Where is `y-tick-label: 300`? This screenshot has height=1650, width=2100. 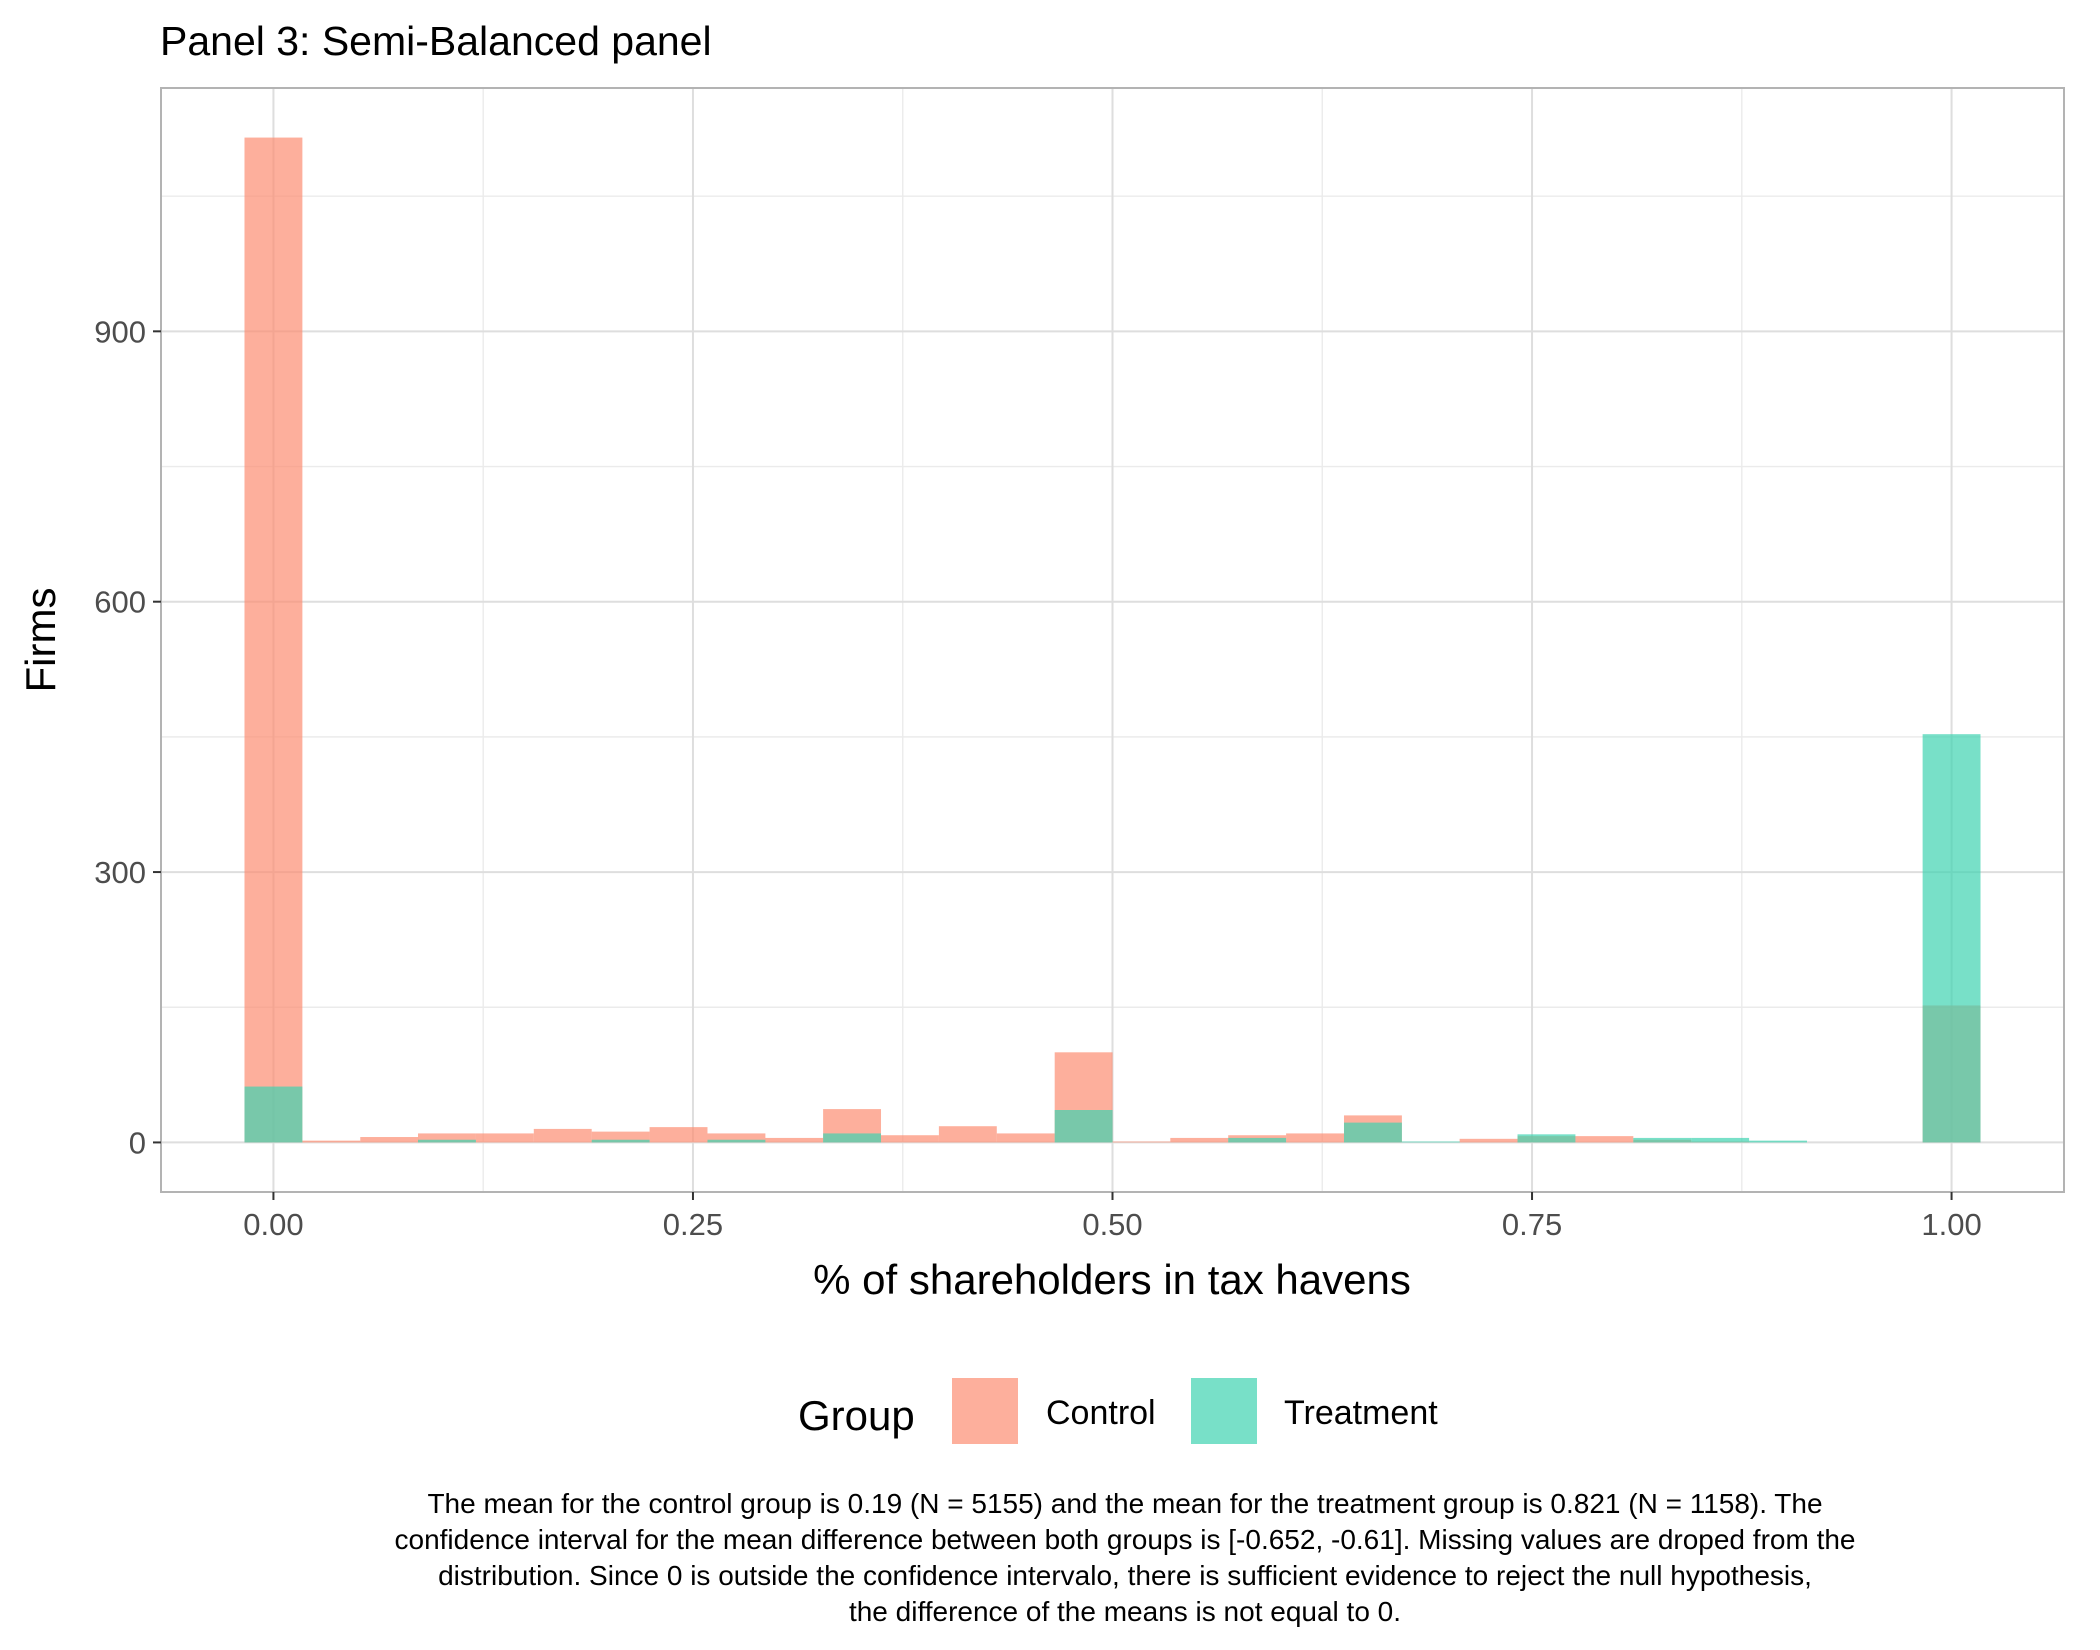 y-tick-label: 300 is located at coordinates (120, 872).